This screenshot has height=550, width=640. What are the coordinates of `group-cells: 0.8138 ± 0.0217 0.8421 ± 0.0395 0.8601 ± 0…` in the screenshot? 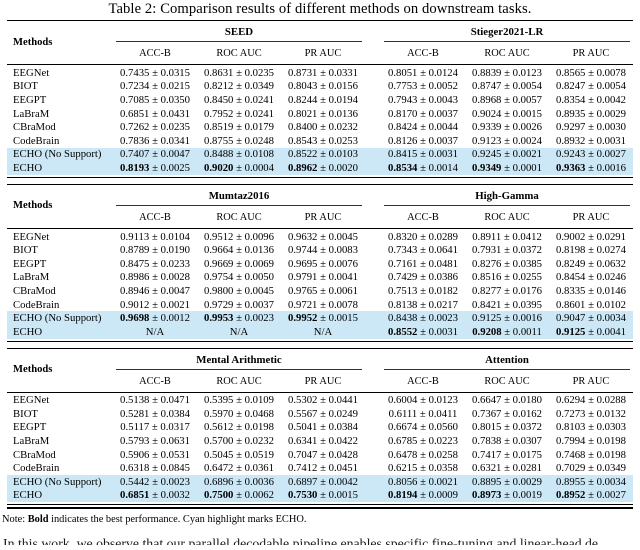 It's located at (507, 305).